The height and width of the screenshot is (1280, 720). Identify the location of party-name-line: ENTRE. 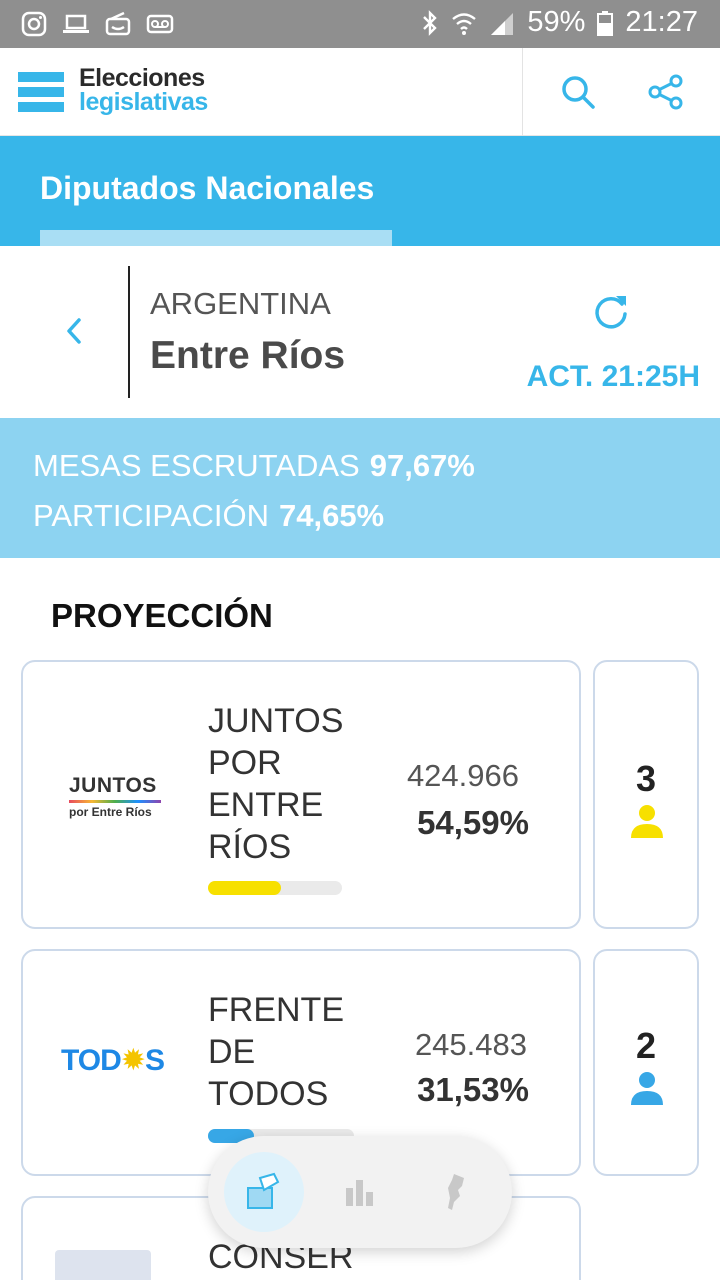
(266, 805).